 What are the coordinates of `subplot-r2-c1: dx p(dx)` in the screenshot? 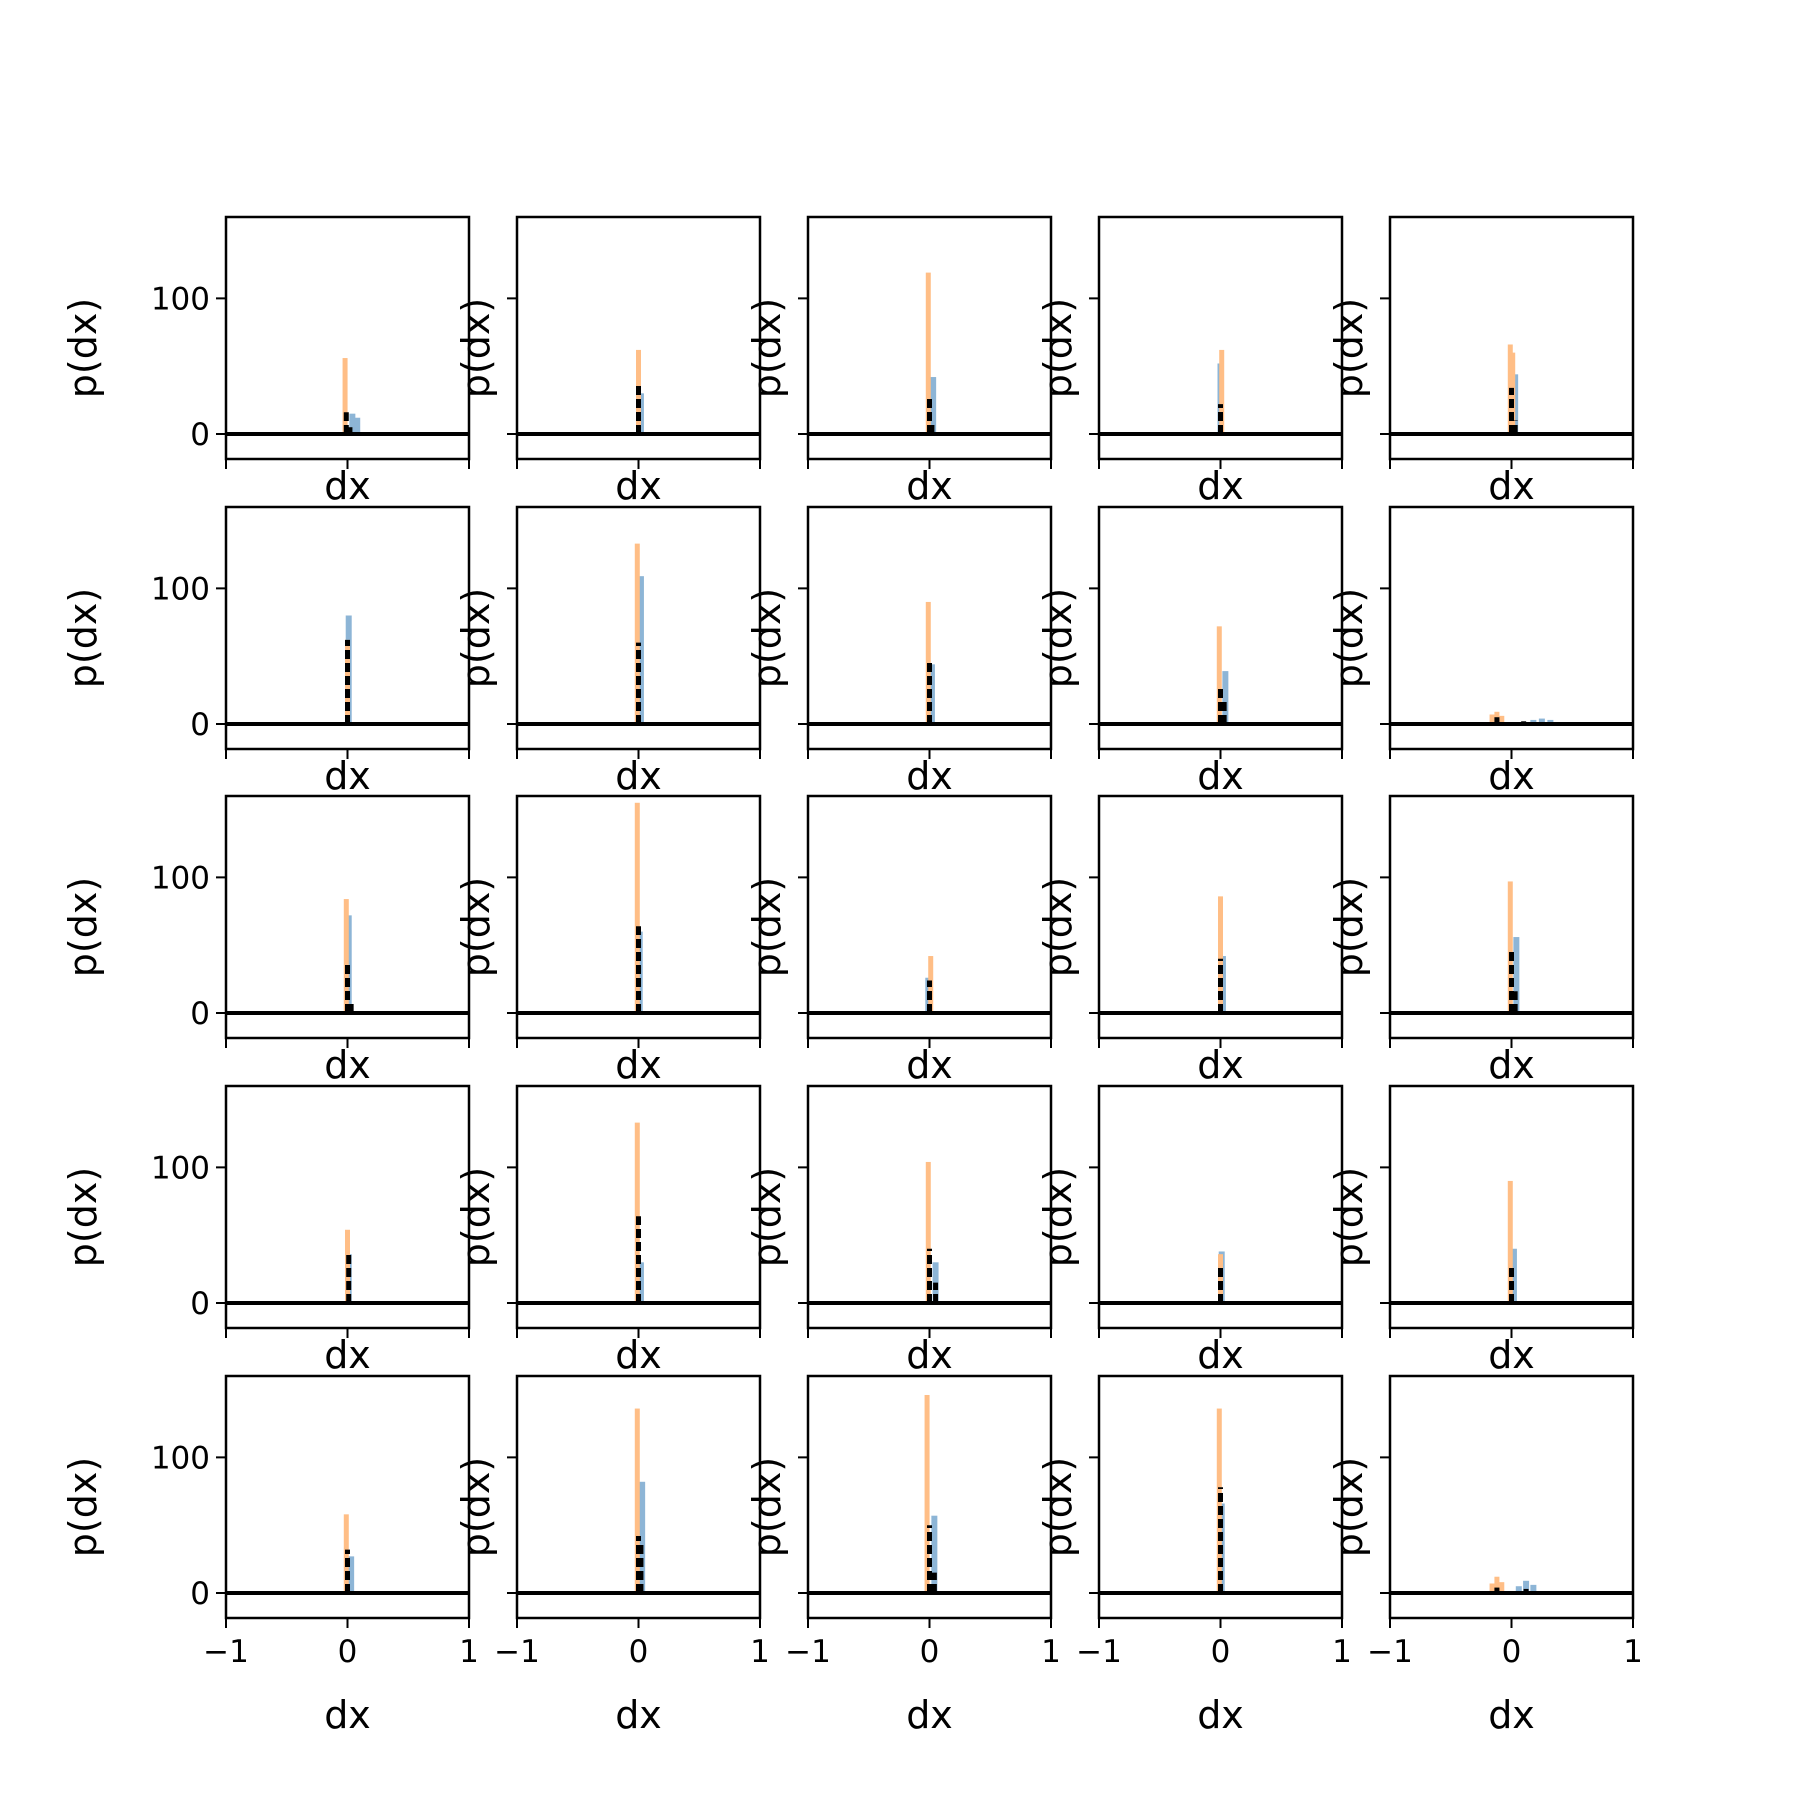 It's located at (608, 940).